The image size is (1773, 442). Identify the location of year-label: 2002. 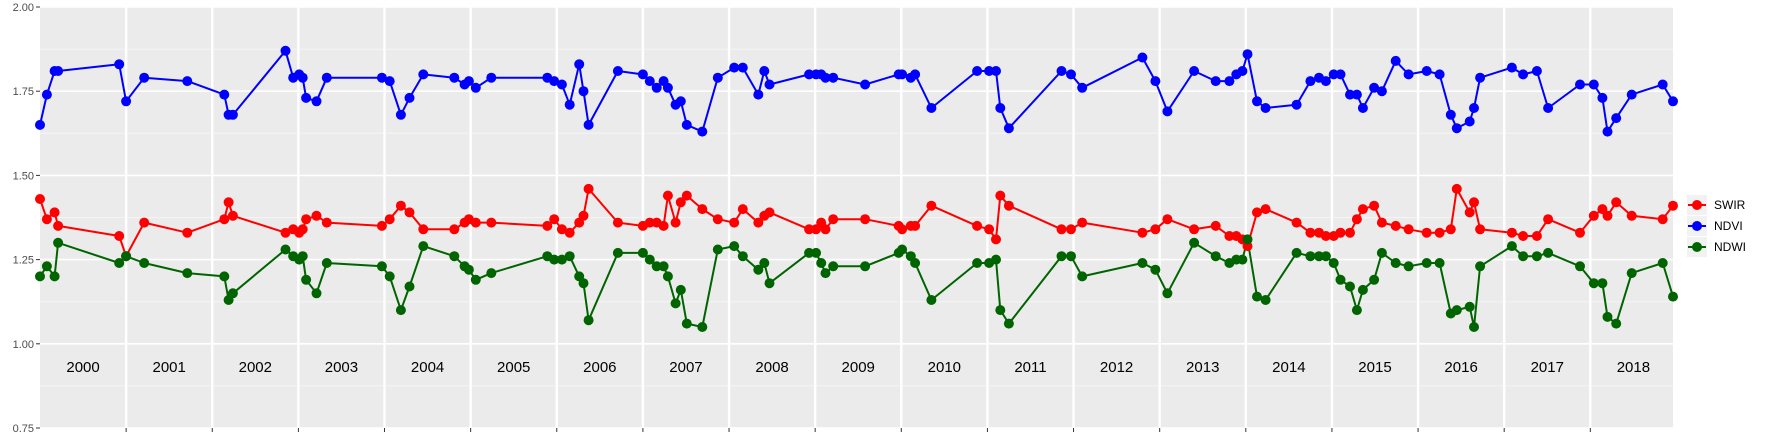
(255, 367).